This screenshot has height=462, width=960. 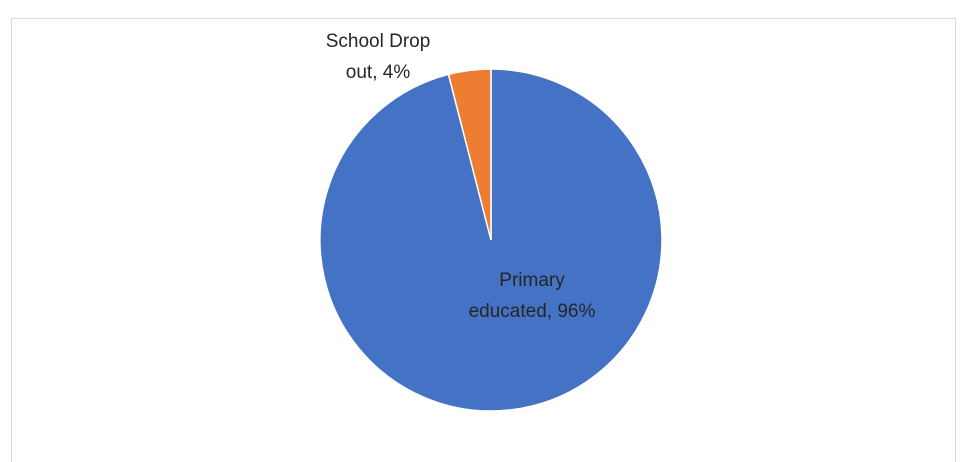 I want to click on data-label-school-drop-out: School Drop out, 4%, so click(x=378, y=57).